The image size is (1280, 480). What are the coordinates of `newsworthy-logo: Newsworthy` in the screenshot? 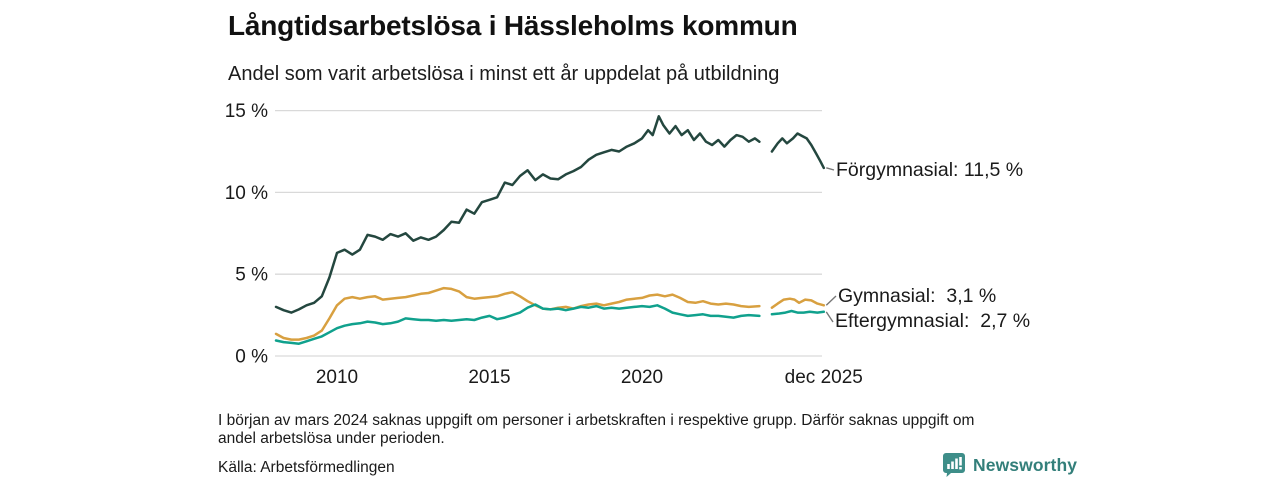 It's located at (1009, 465).